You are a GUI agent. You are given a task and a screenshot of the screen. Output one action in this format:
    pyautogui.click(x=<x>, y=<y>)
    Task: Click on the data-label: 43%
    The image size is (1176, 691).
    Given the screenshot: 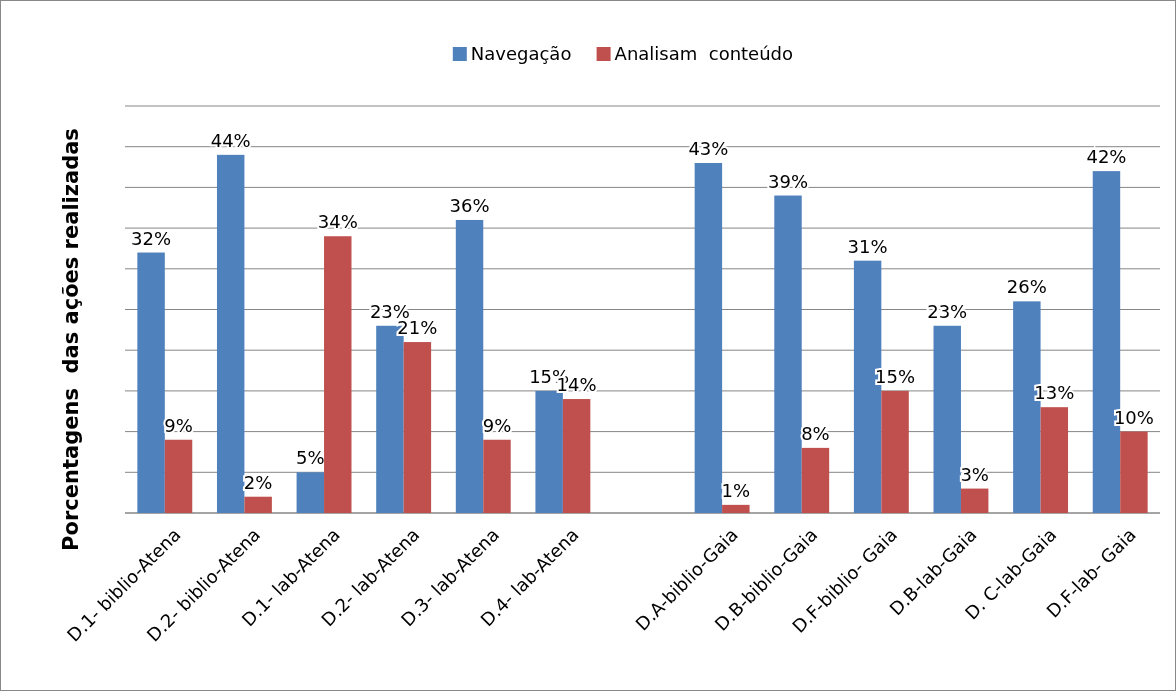 What is the action you would take?
    pyautogui.click(x=708, y=148)
    